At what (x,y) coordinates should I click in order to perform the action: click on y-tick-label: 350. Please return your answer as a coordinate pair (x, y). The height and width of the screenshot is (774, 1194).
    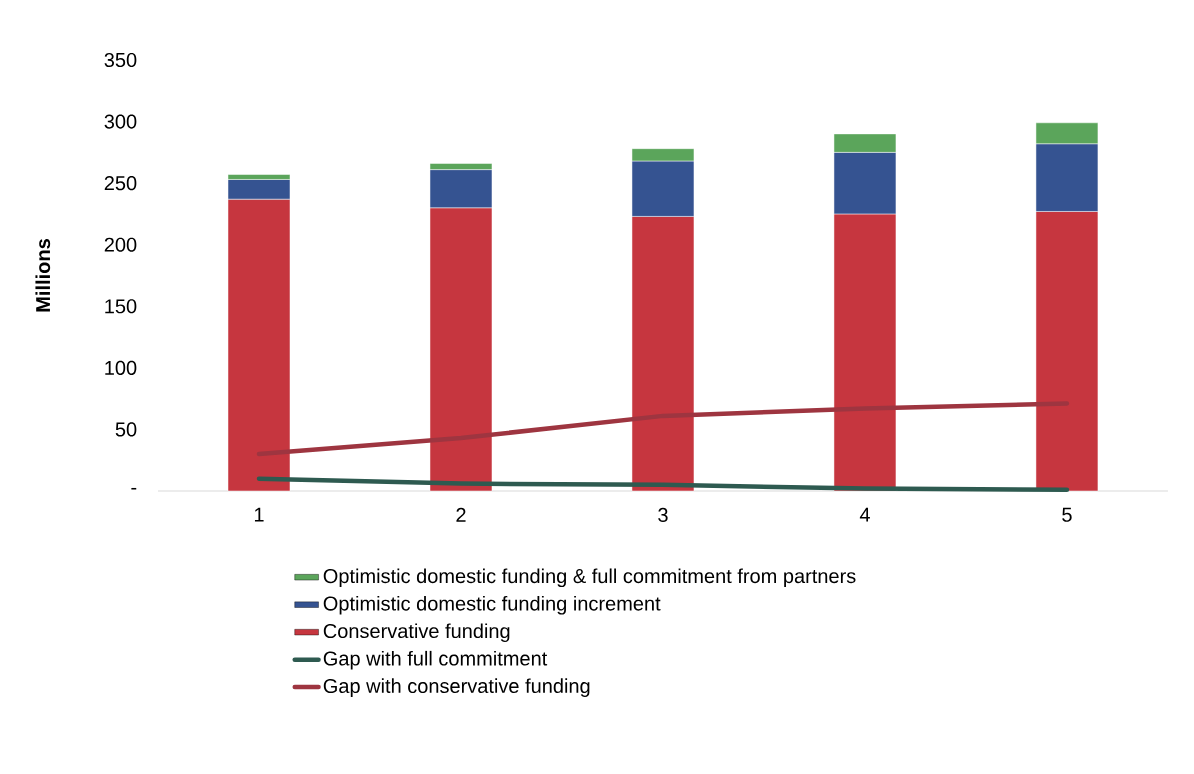
    Looking at the image, I should click on (120, 60).